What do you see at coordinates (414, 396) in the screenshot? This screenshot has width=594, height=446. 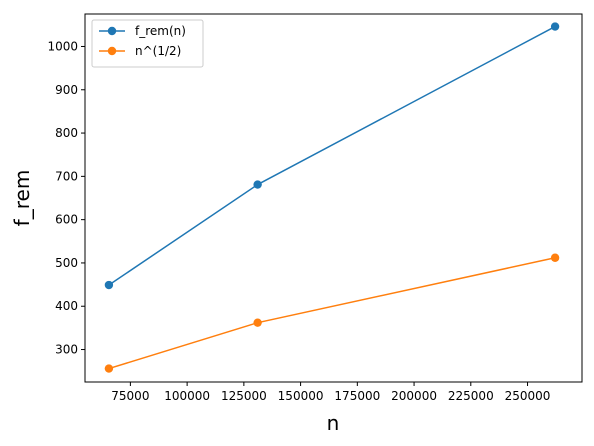 I see `x-tick-label: 200000` at bounding box center [414, 396].